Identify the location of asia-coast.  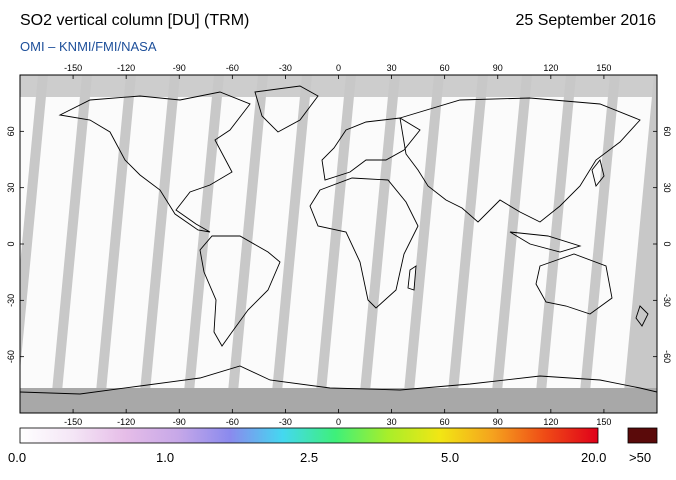
(520, 160).